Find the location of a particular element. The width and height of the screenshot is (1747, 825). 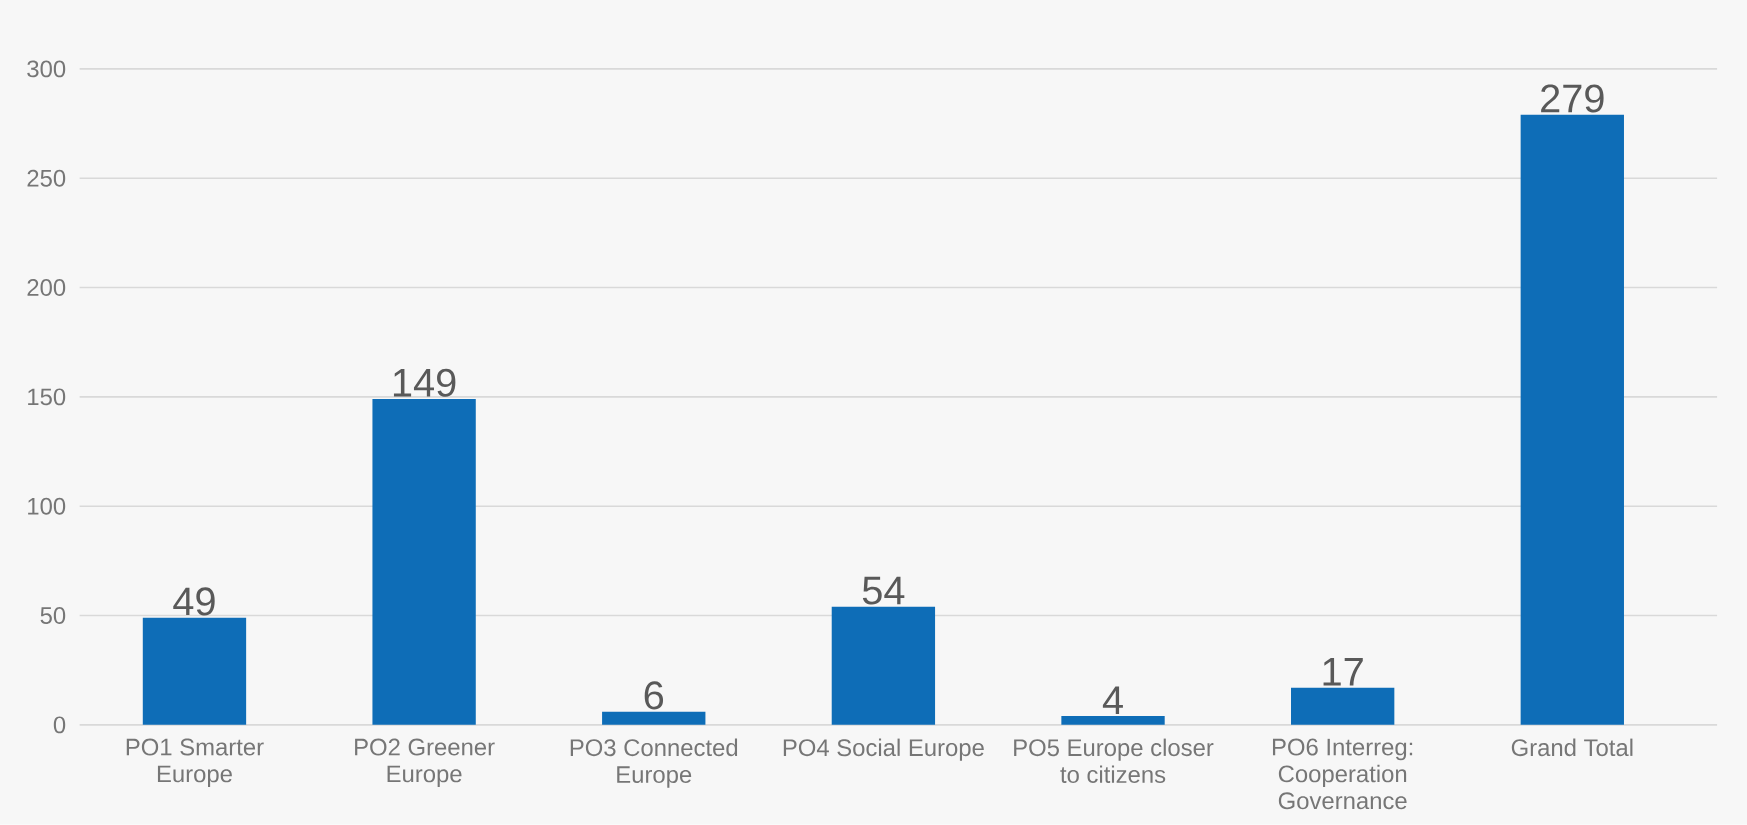

x-tick-label: PO6 Interreg: Cooperation Governance is located at coordinates (1342, 774).